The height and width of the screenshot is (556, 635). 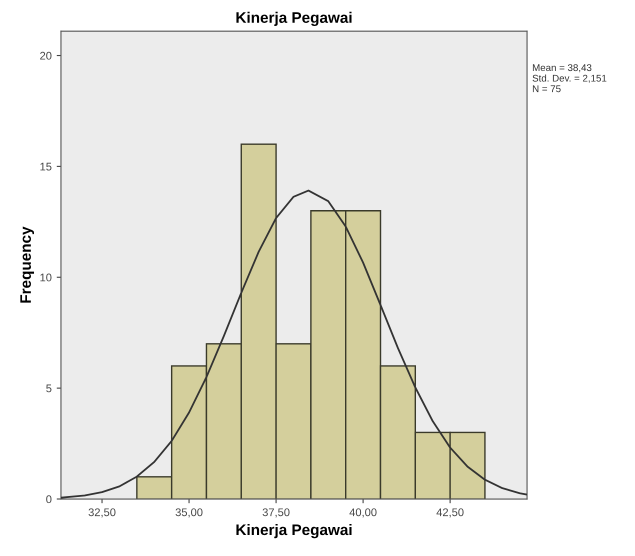 I want to click on y-tick-label: 20, so click(x=46, y=56).